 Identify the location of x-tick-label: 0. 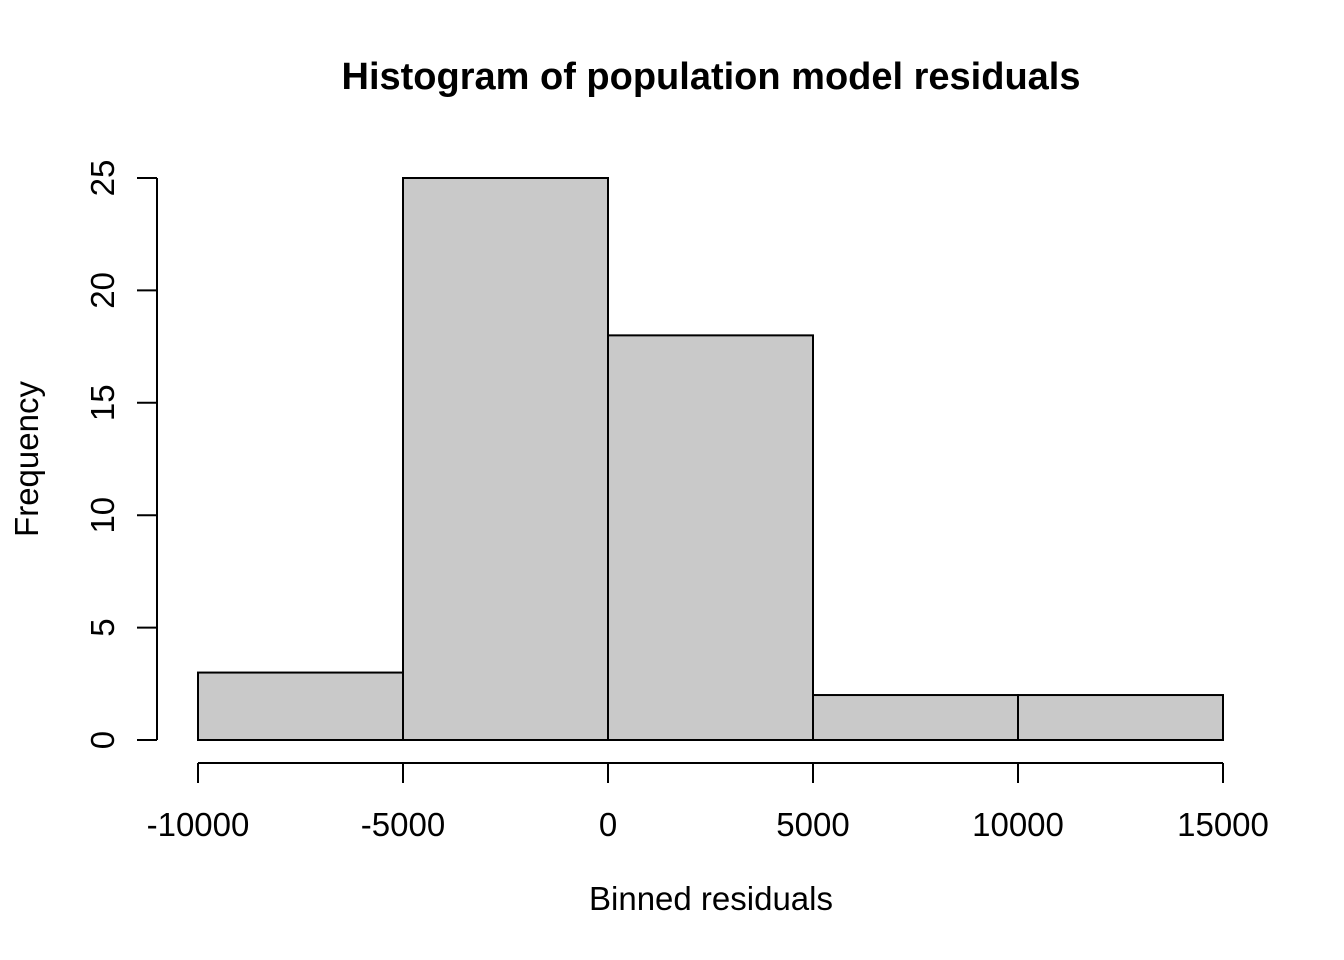
(608, 824).